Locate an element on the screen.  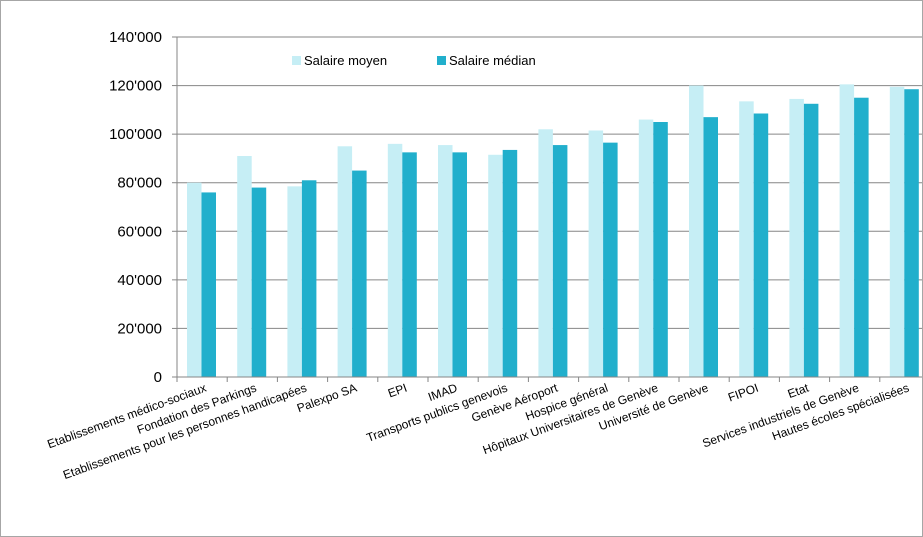
legend-salaire-median: Salaire médian is located at coordinates (486, 60).